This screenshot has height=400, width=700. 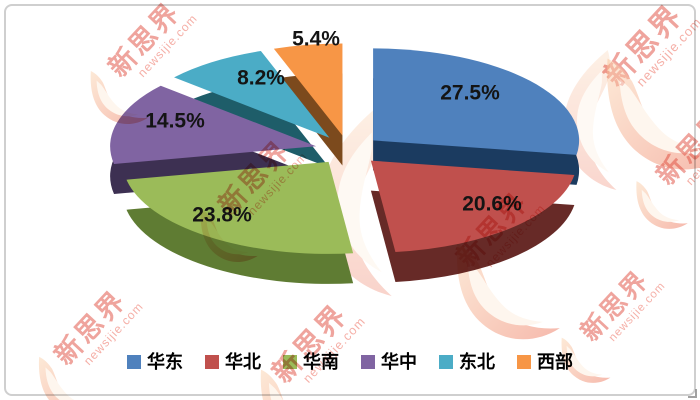 What do you see at coordinates (470, 93) in the screenshot?
I see `slice-label-0: 27.5%` at bounding box center [470, 93].